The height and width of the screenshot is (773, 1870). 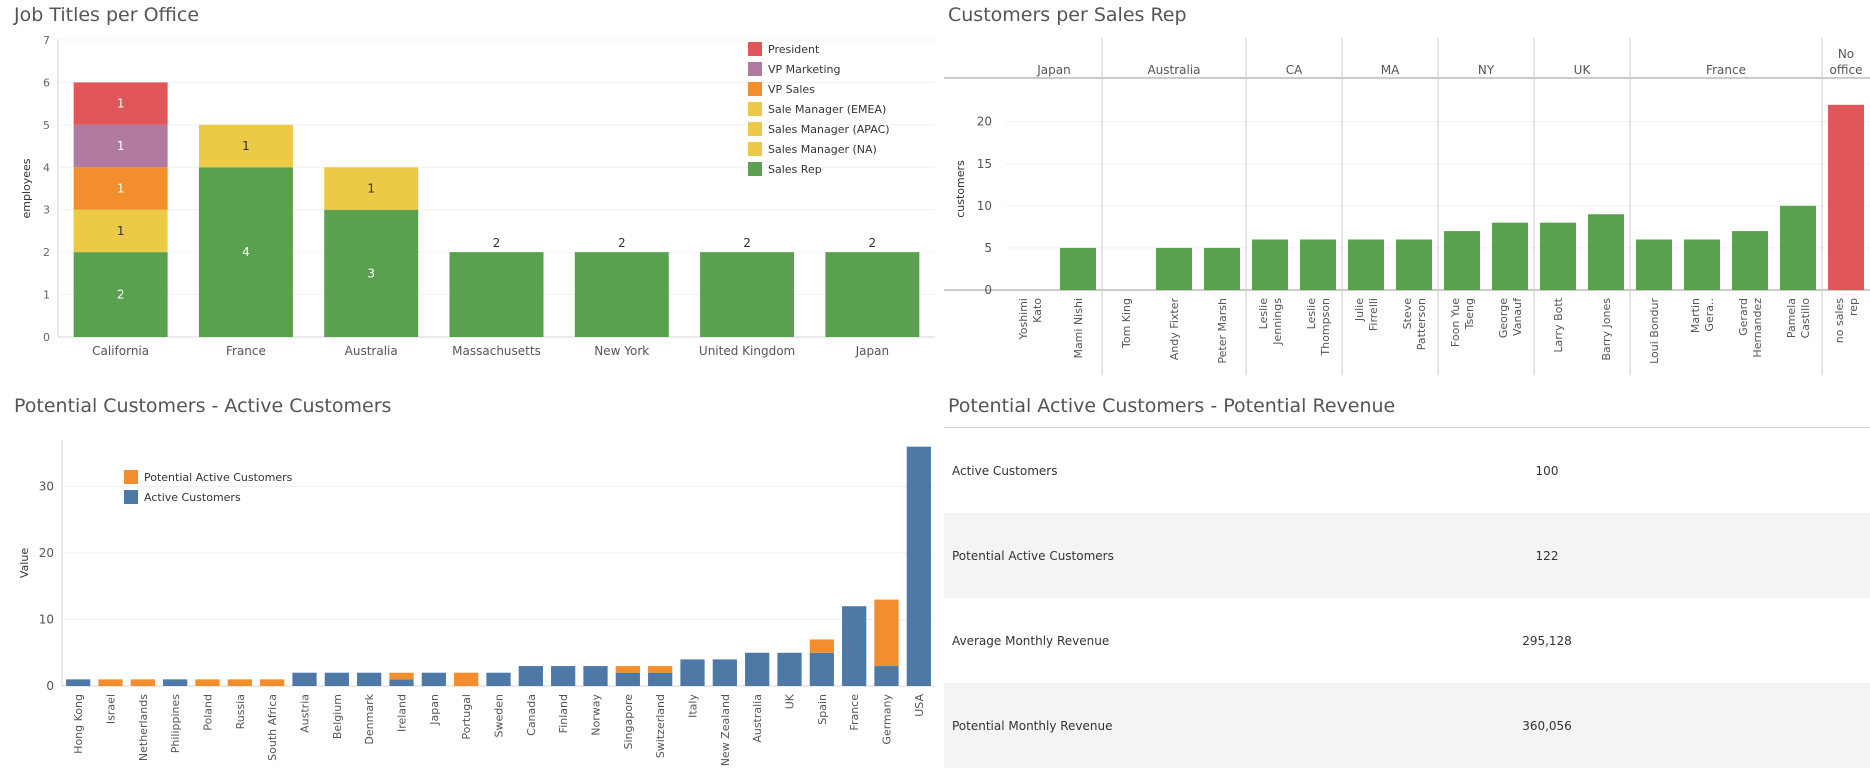 What do you see at coordinates (1053, 70) in the screenshot?
I see `group-header-label: Japan` at bounding box center [1053, 70].